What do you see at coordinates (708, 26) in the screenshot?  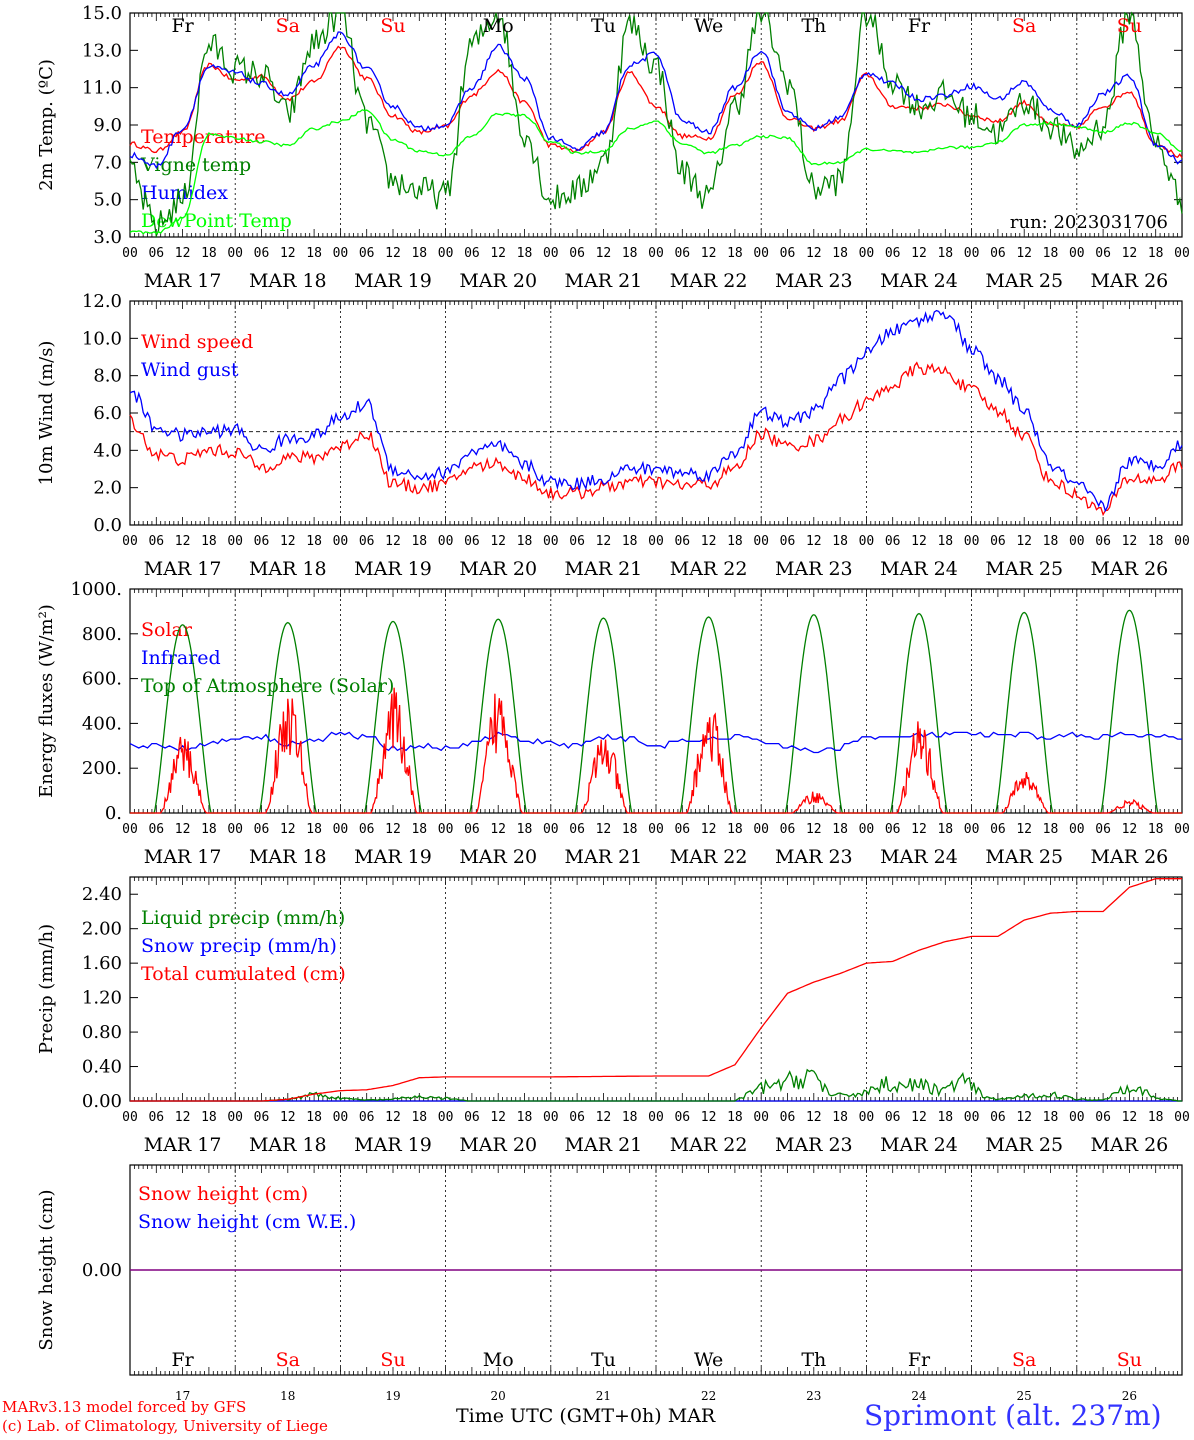 I see `day-of-week-label: We` at bounding box center [708, 26].